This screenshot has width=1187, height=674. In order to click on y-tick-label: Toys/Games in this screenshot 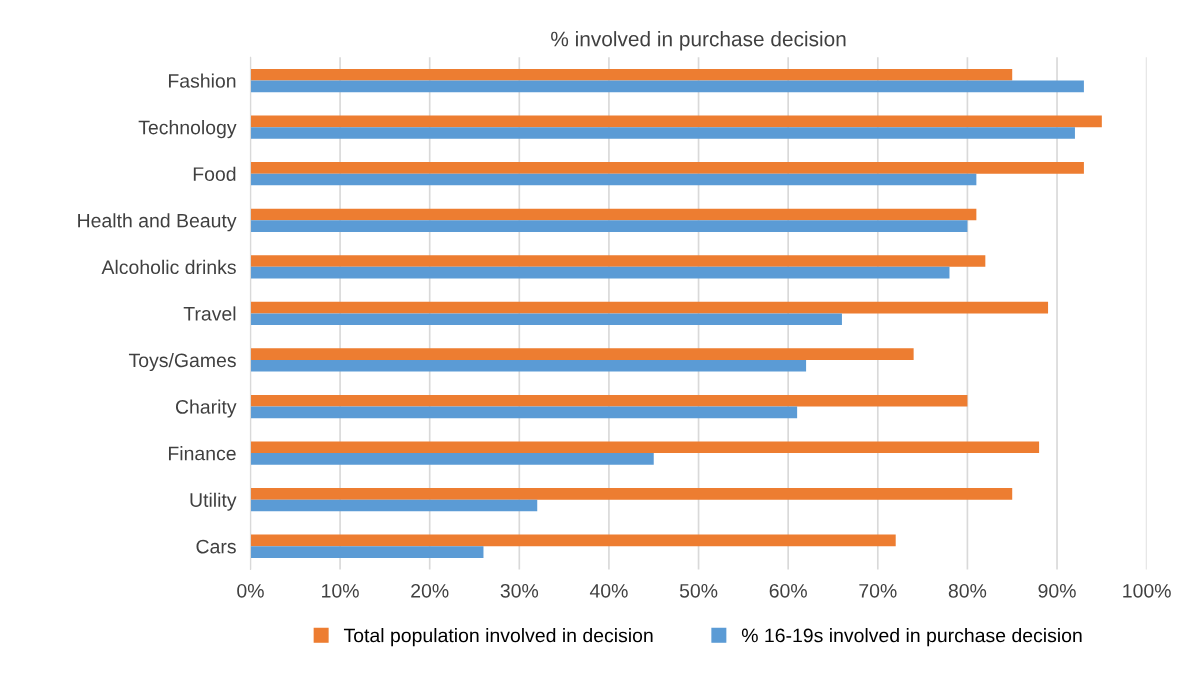, I will do `click(182, 362)`.